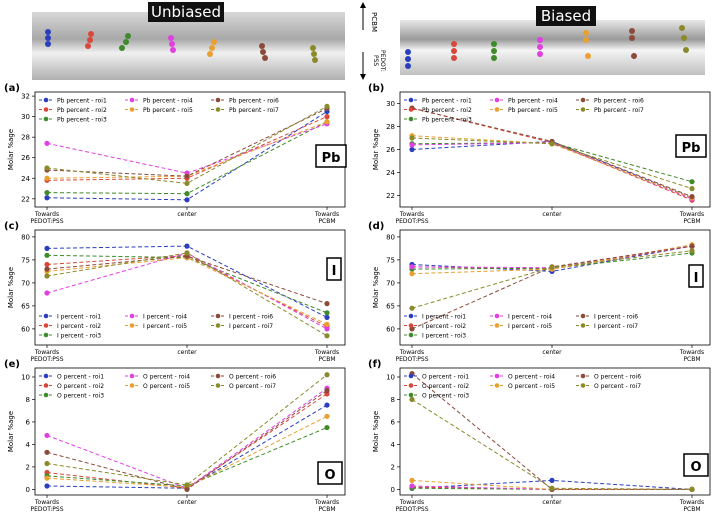  Describe the element at coordinates (25, 260) in the screenshot. I see `y-tick-label: 75` at that location.